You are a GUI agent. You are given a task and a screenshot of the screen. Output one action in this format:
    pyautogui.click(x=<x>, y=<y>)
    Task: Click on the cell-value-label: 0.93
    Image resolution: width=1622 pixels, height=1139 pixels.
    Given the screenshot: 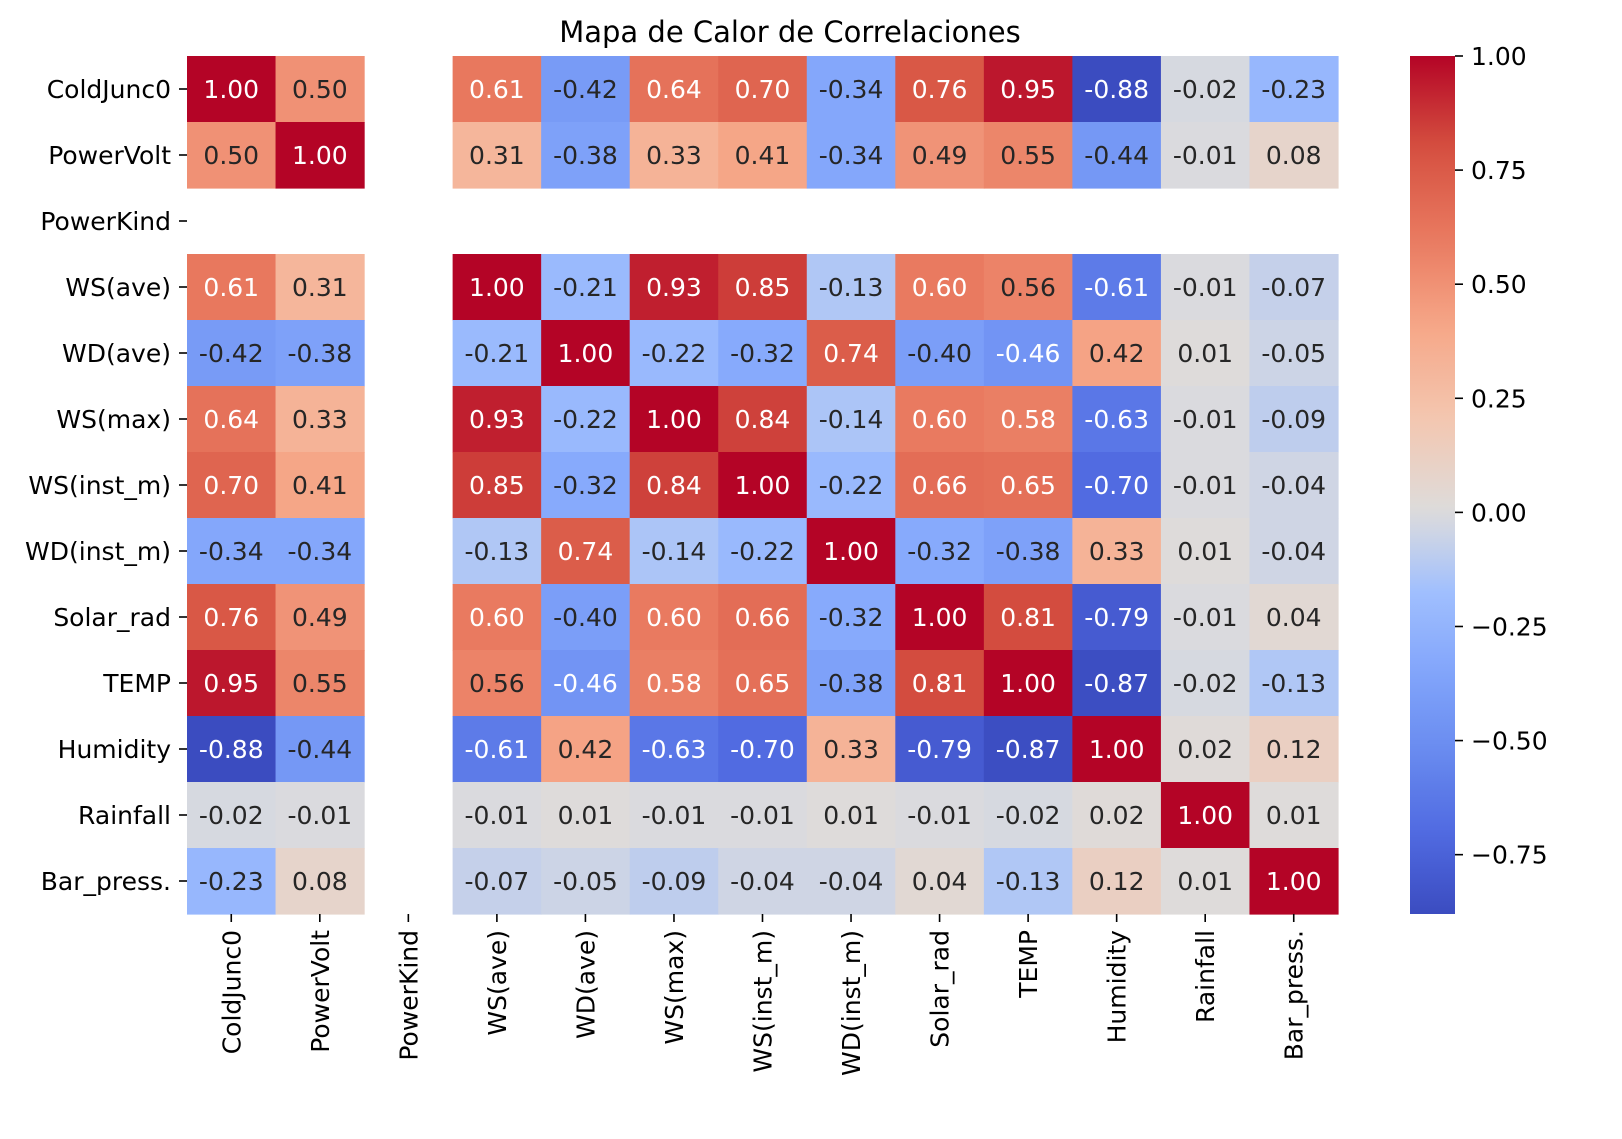 What is the action you would take?
    pyautogui.click(x=497, y=419)
    